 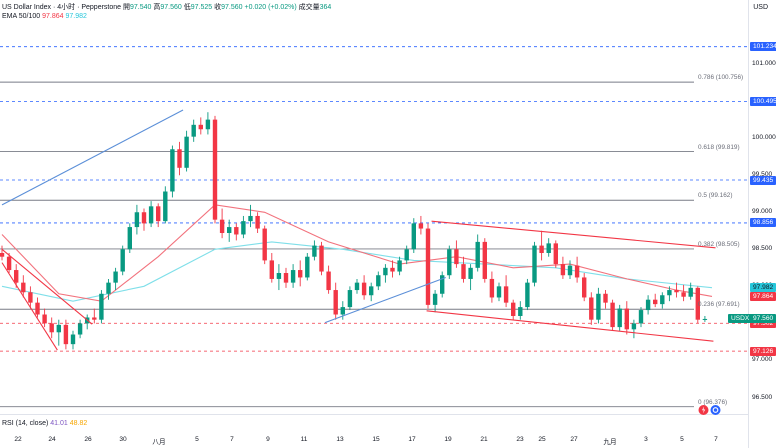 I want to click on x-tick-label: 15, so click(x=376, y=439).